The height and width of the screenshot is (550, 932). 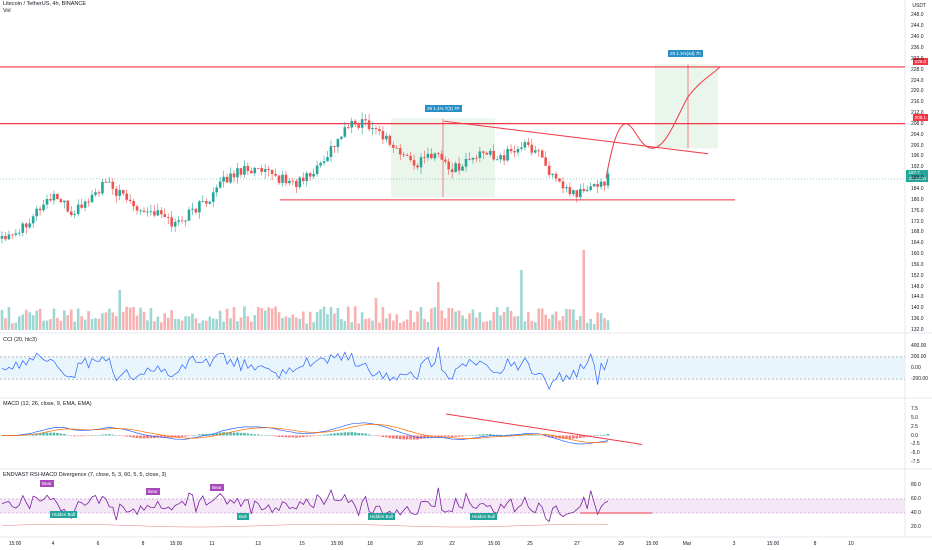 What do you see at coordinates (914, 435) in the screenshot?
I see `macd-tick-3: 0.0` at bounding box center [914, 435].